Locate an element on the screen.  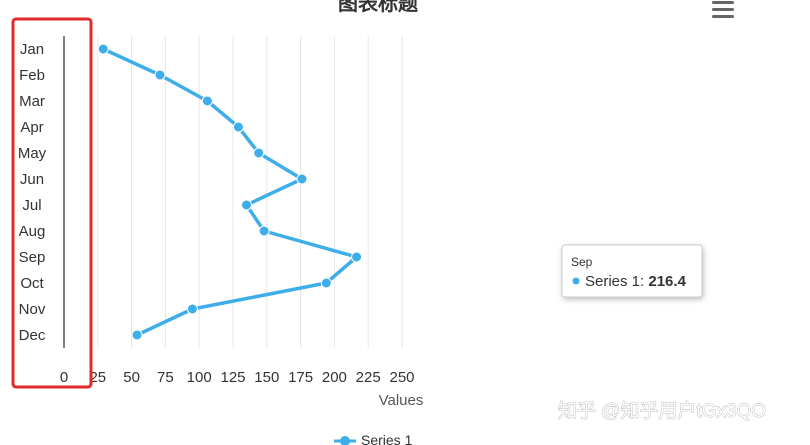
x-tick-label: 0 is located at coordinates (64, 377).